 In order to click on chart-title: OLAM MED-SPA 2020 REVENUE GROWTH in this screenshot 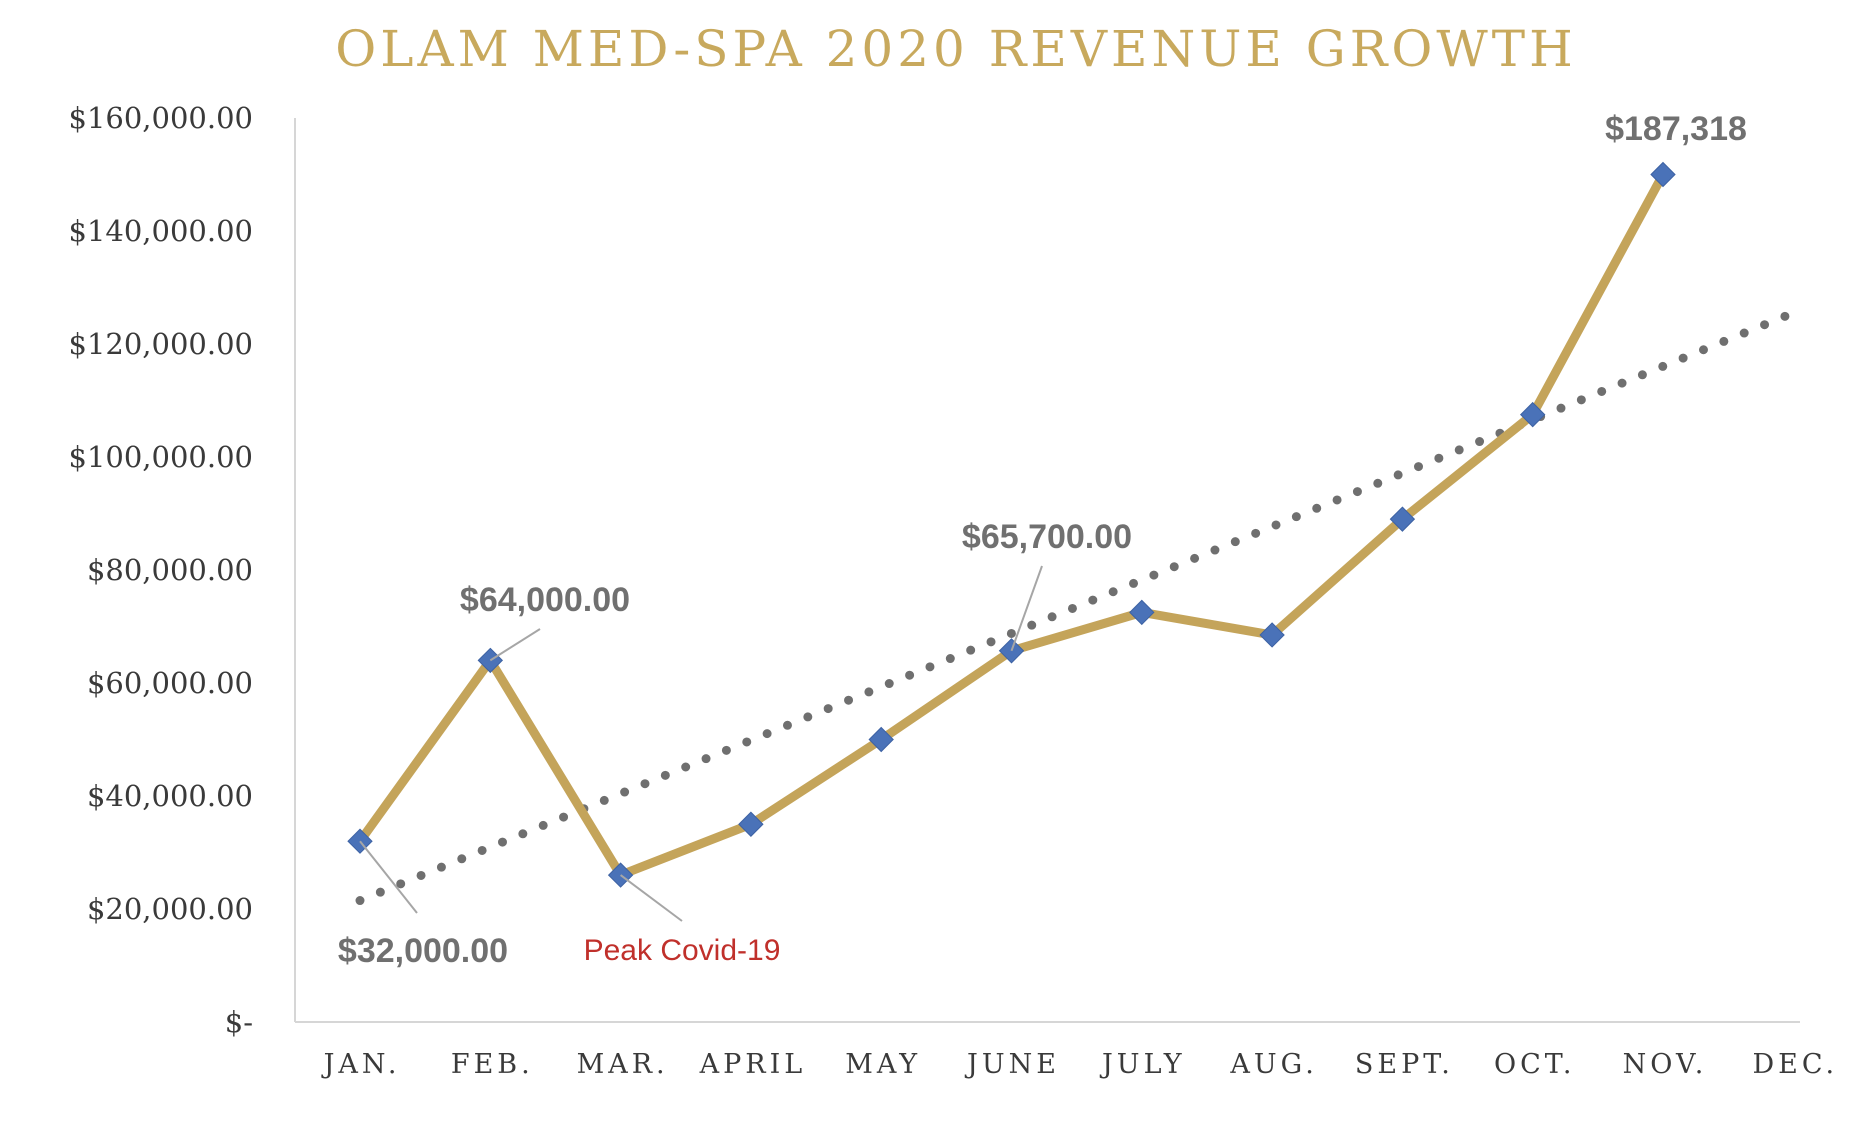, I will do `click(955, 49)`.